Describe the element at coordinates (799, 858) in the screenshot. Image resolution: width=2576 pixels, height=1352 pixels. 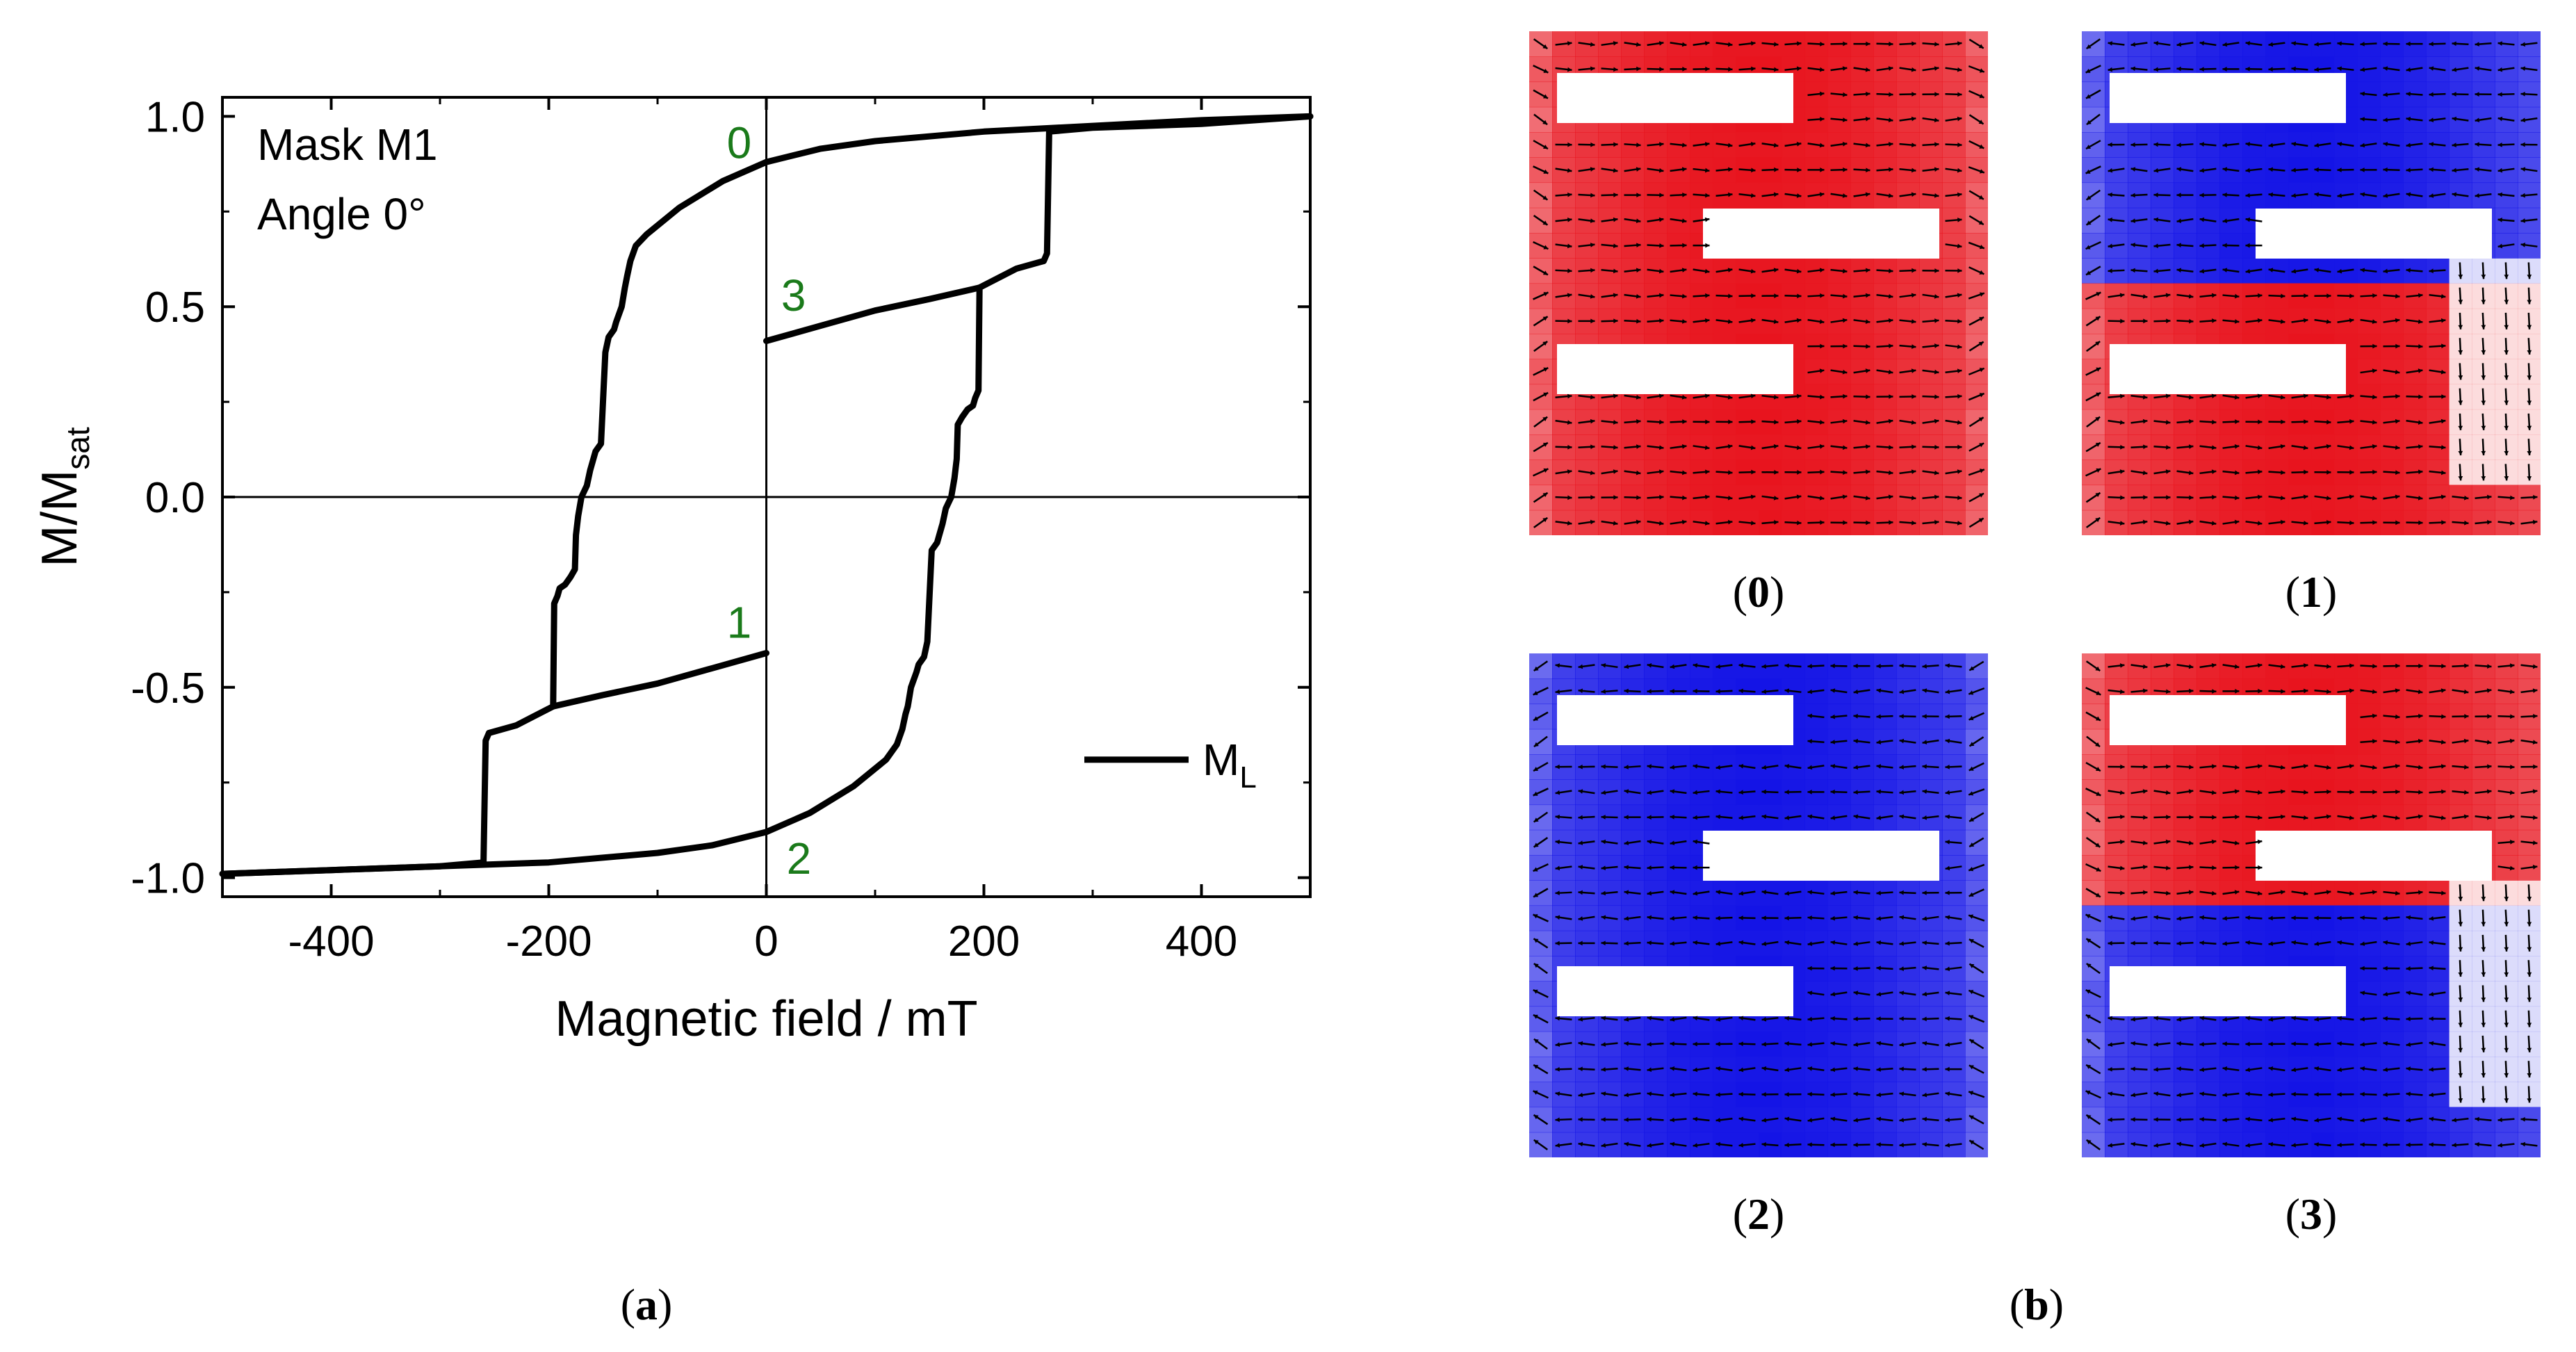
I see `point-label-2: 2` at that location.